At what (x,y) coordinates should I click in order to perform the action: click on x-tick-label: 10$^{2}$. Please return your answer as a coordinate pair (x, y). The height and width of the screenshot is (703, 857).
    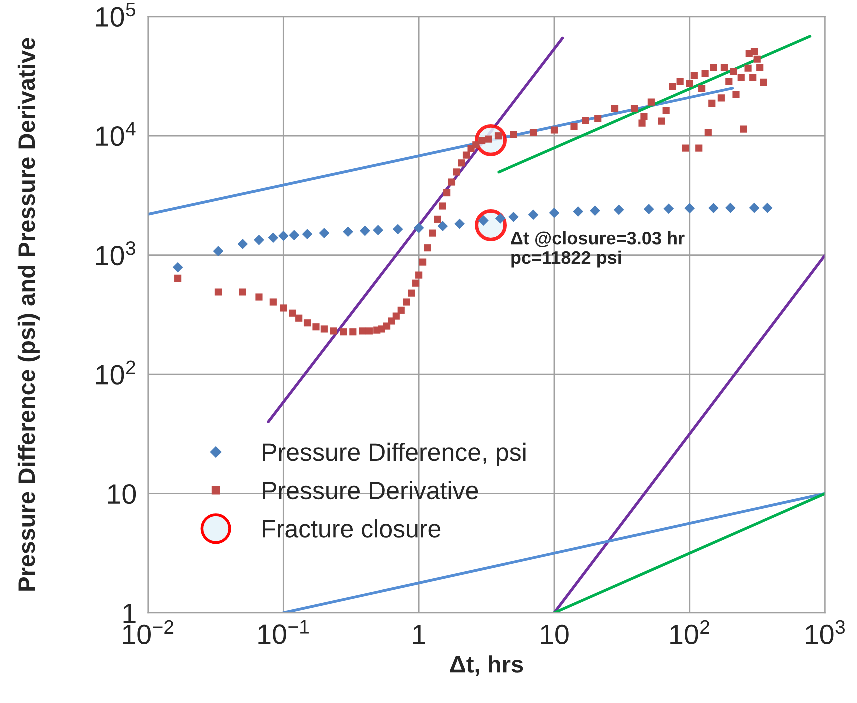
    Looking at the image, I should click on (690, 632).